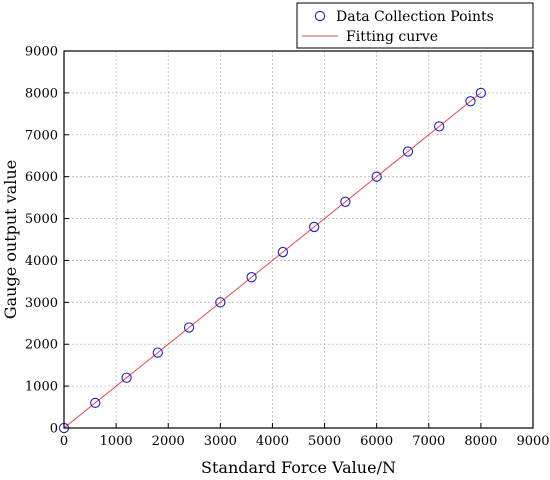 The width and height of the screenshot is (550, 480). Describe the element at coordinates (415, 17) in the screenshot. I see `legend-label-data-points: Data Collection Points` at that location.